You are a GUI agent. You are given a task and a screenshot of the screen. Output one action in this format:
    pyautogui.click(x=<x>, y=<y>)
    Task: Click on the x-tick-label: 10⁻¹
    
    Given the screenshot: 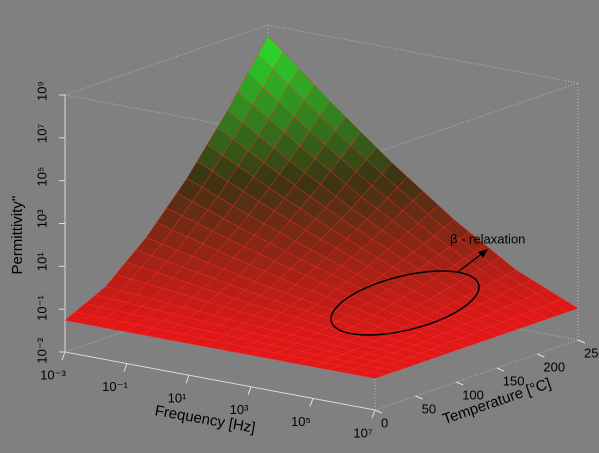 What is the action you would take?
    pyautogui.click(x=115, y=386)
    